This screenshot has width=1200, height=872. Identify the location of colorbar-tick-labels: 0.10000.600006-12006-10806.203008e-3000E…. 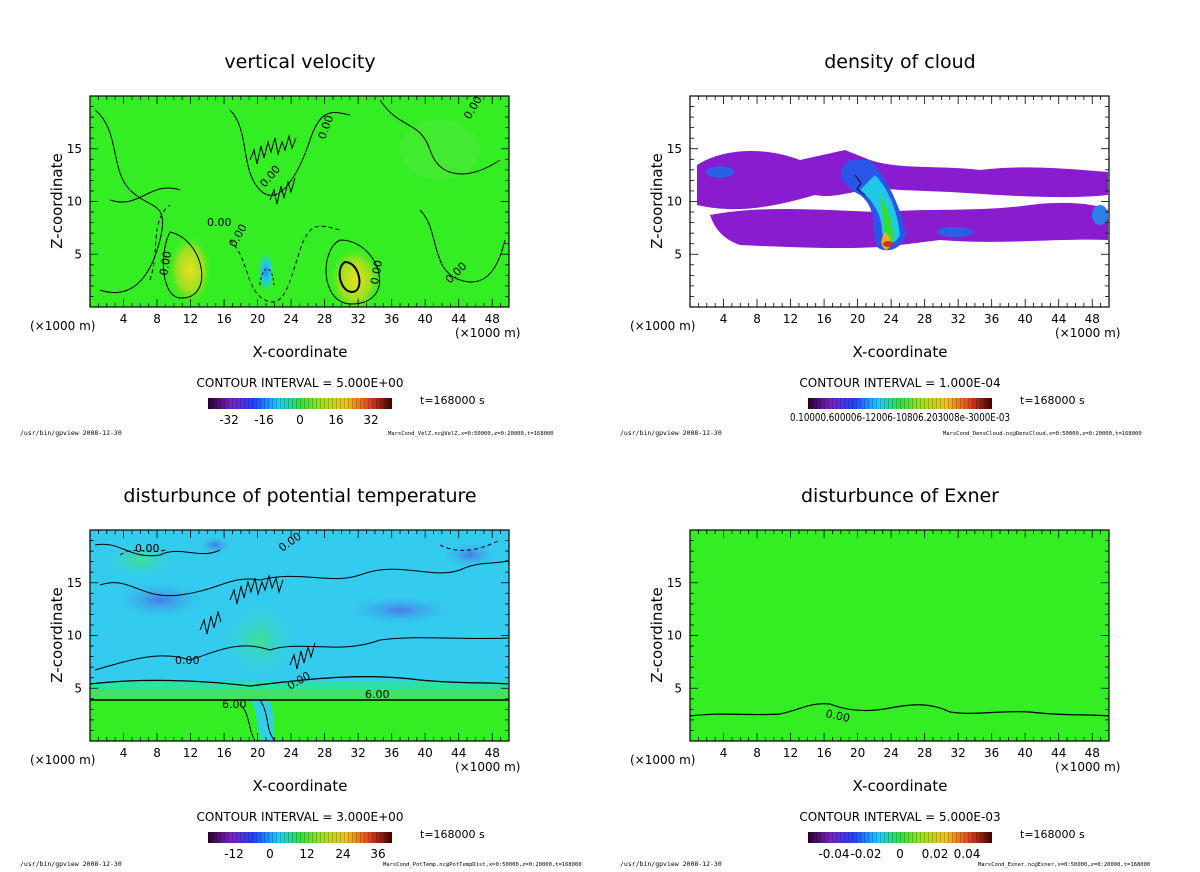
(900, 417).